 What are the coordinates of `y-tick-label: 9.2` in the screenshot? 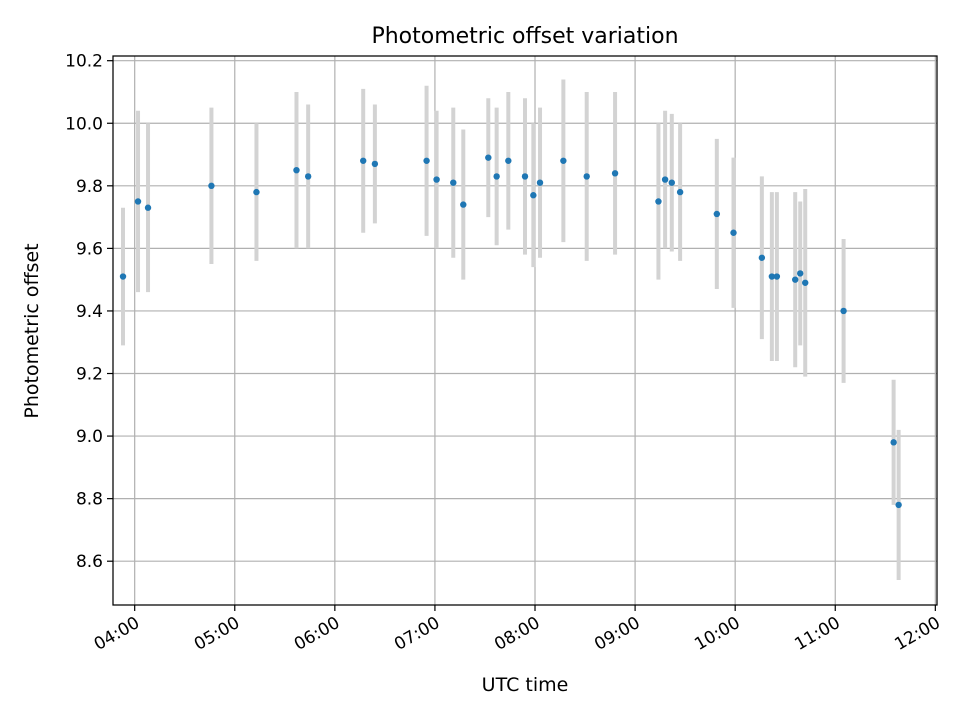 It's located at (89, 375).